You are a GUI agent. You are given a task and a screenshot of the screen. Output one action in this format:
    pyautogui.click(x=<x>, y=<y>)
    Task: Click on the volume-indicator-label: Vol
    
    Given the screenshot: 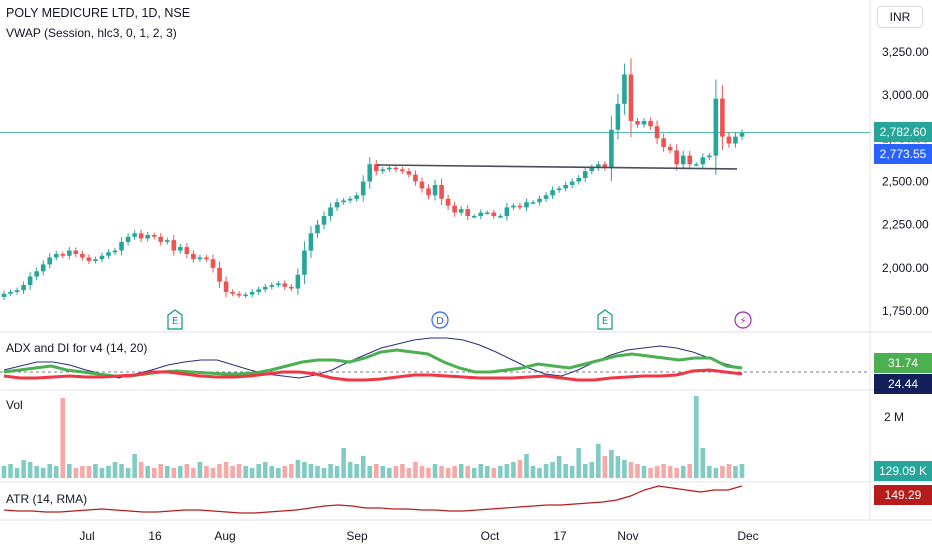 What is the action you would take?
    pyautogui.click(x=14, y=405)
    